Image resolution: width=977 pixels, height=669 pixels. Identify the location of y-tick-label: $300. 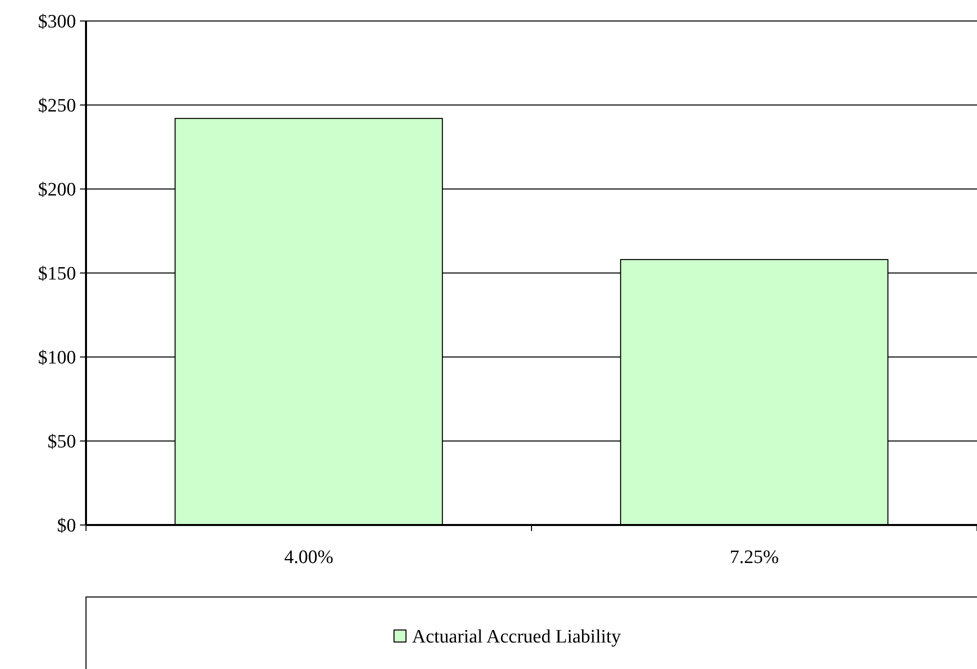
(57, 22).